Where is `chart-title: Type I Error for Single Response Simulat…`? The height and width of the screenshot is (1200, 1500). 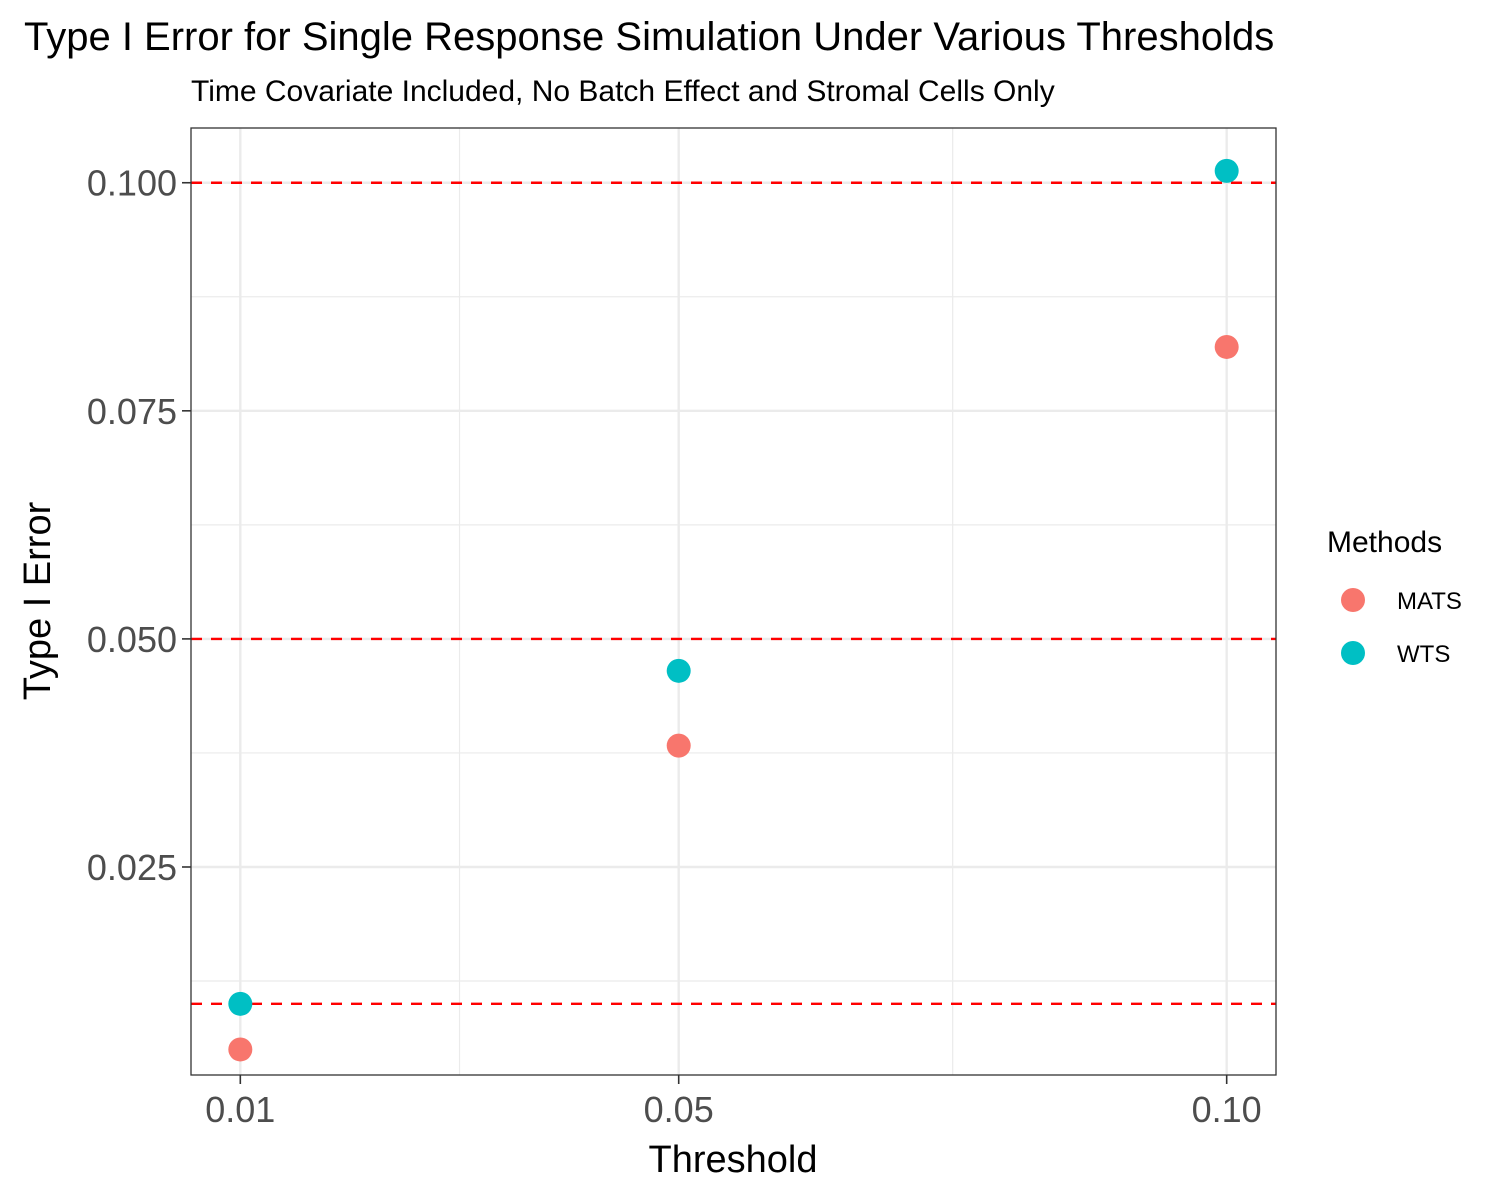
chart-title: Type I Error for Single Response Simulat… is located at coordinates (649, 37).